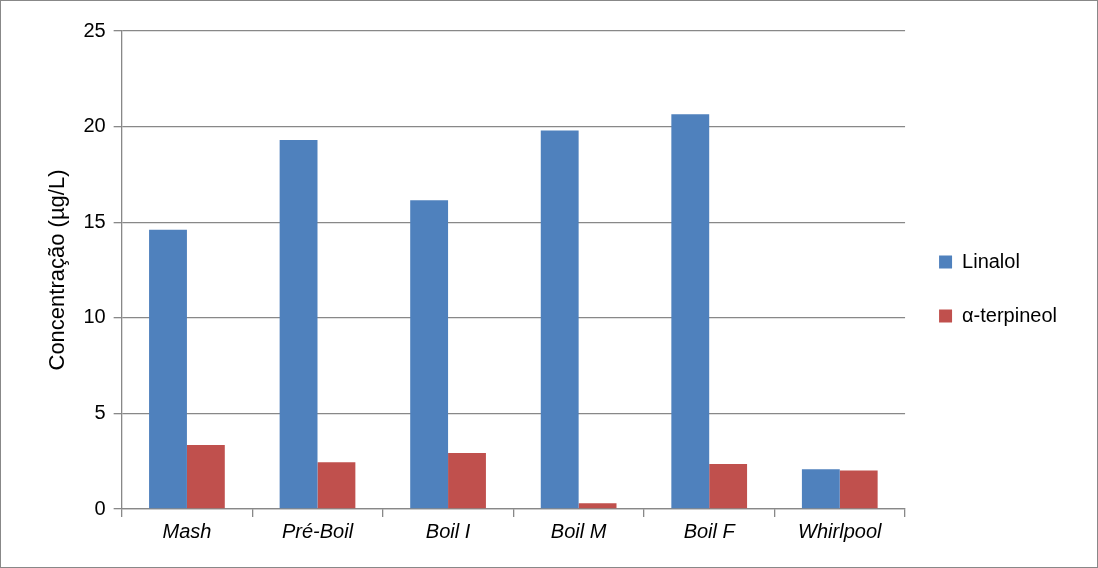 This screenshot has width=1098, height=568. What do you see at coordinates (94, 316) in the screenshot?
I see `y-tick-label: 10` at bounding box center [94, 316].